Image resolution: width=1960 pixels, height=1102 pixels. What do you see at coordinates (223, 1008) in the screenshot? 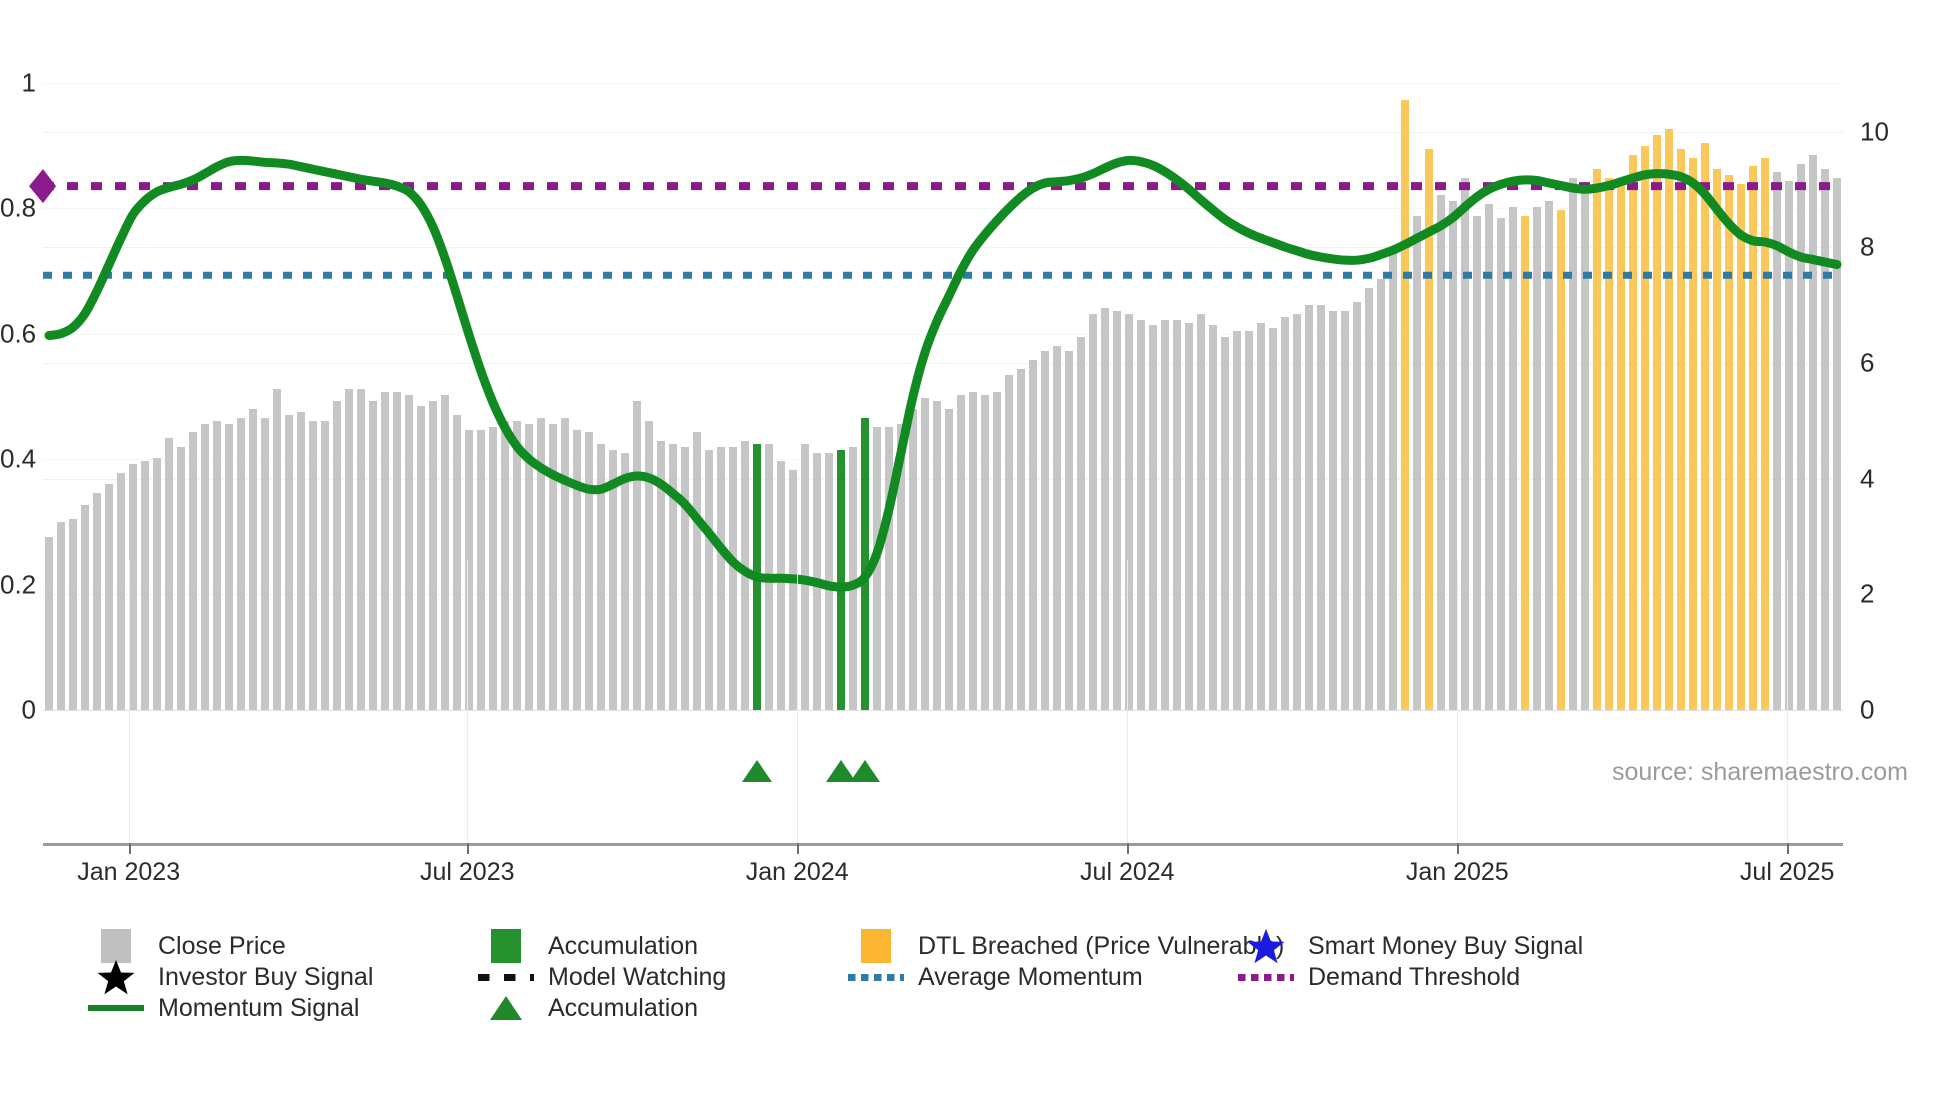
I see `legend-item-momentum-signal: Momentum Signal` at bounding box center [223, 1008].